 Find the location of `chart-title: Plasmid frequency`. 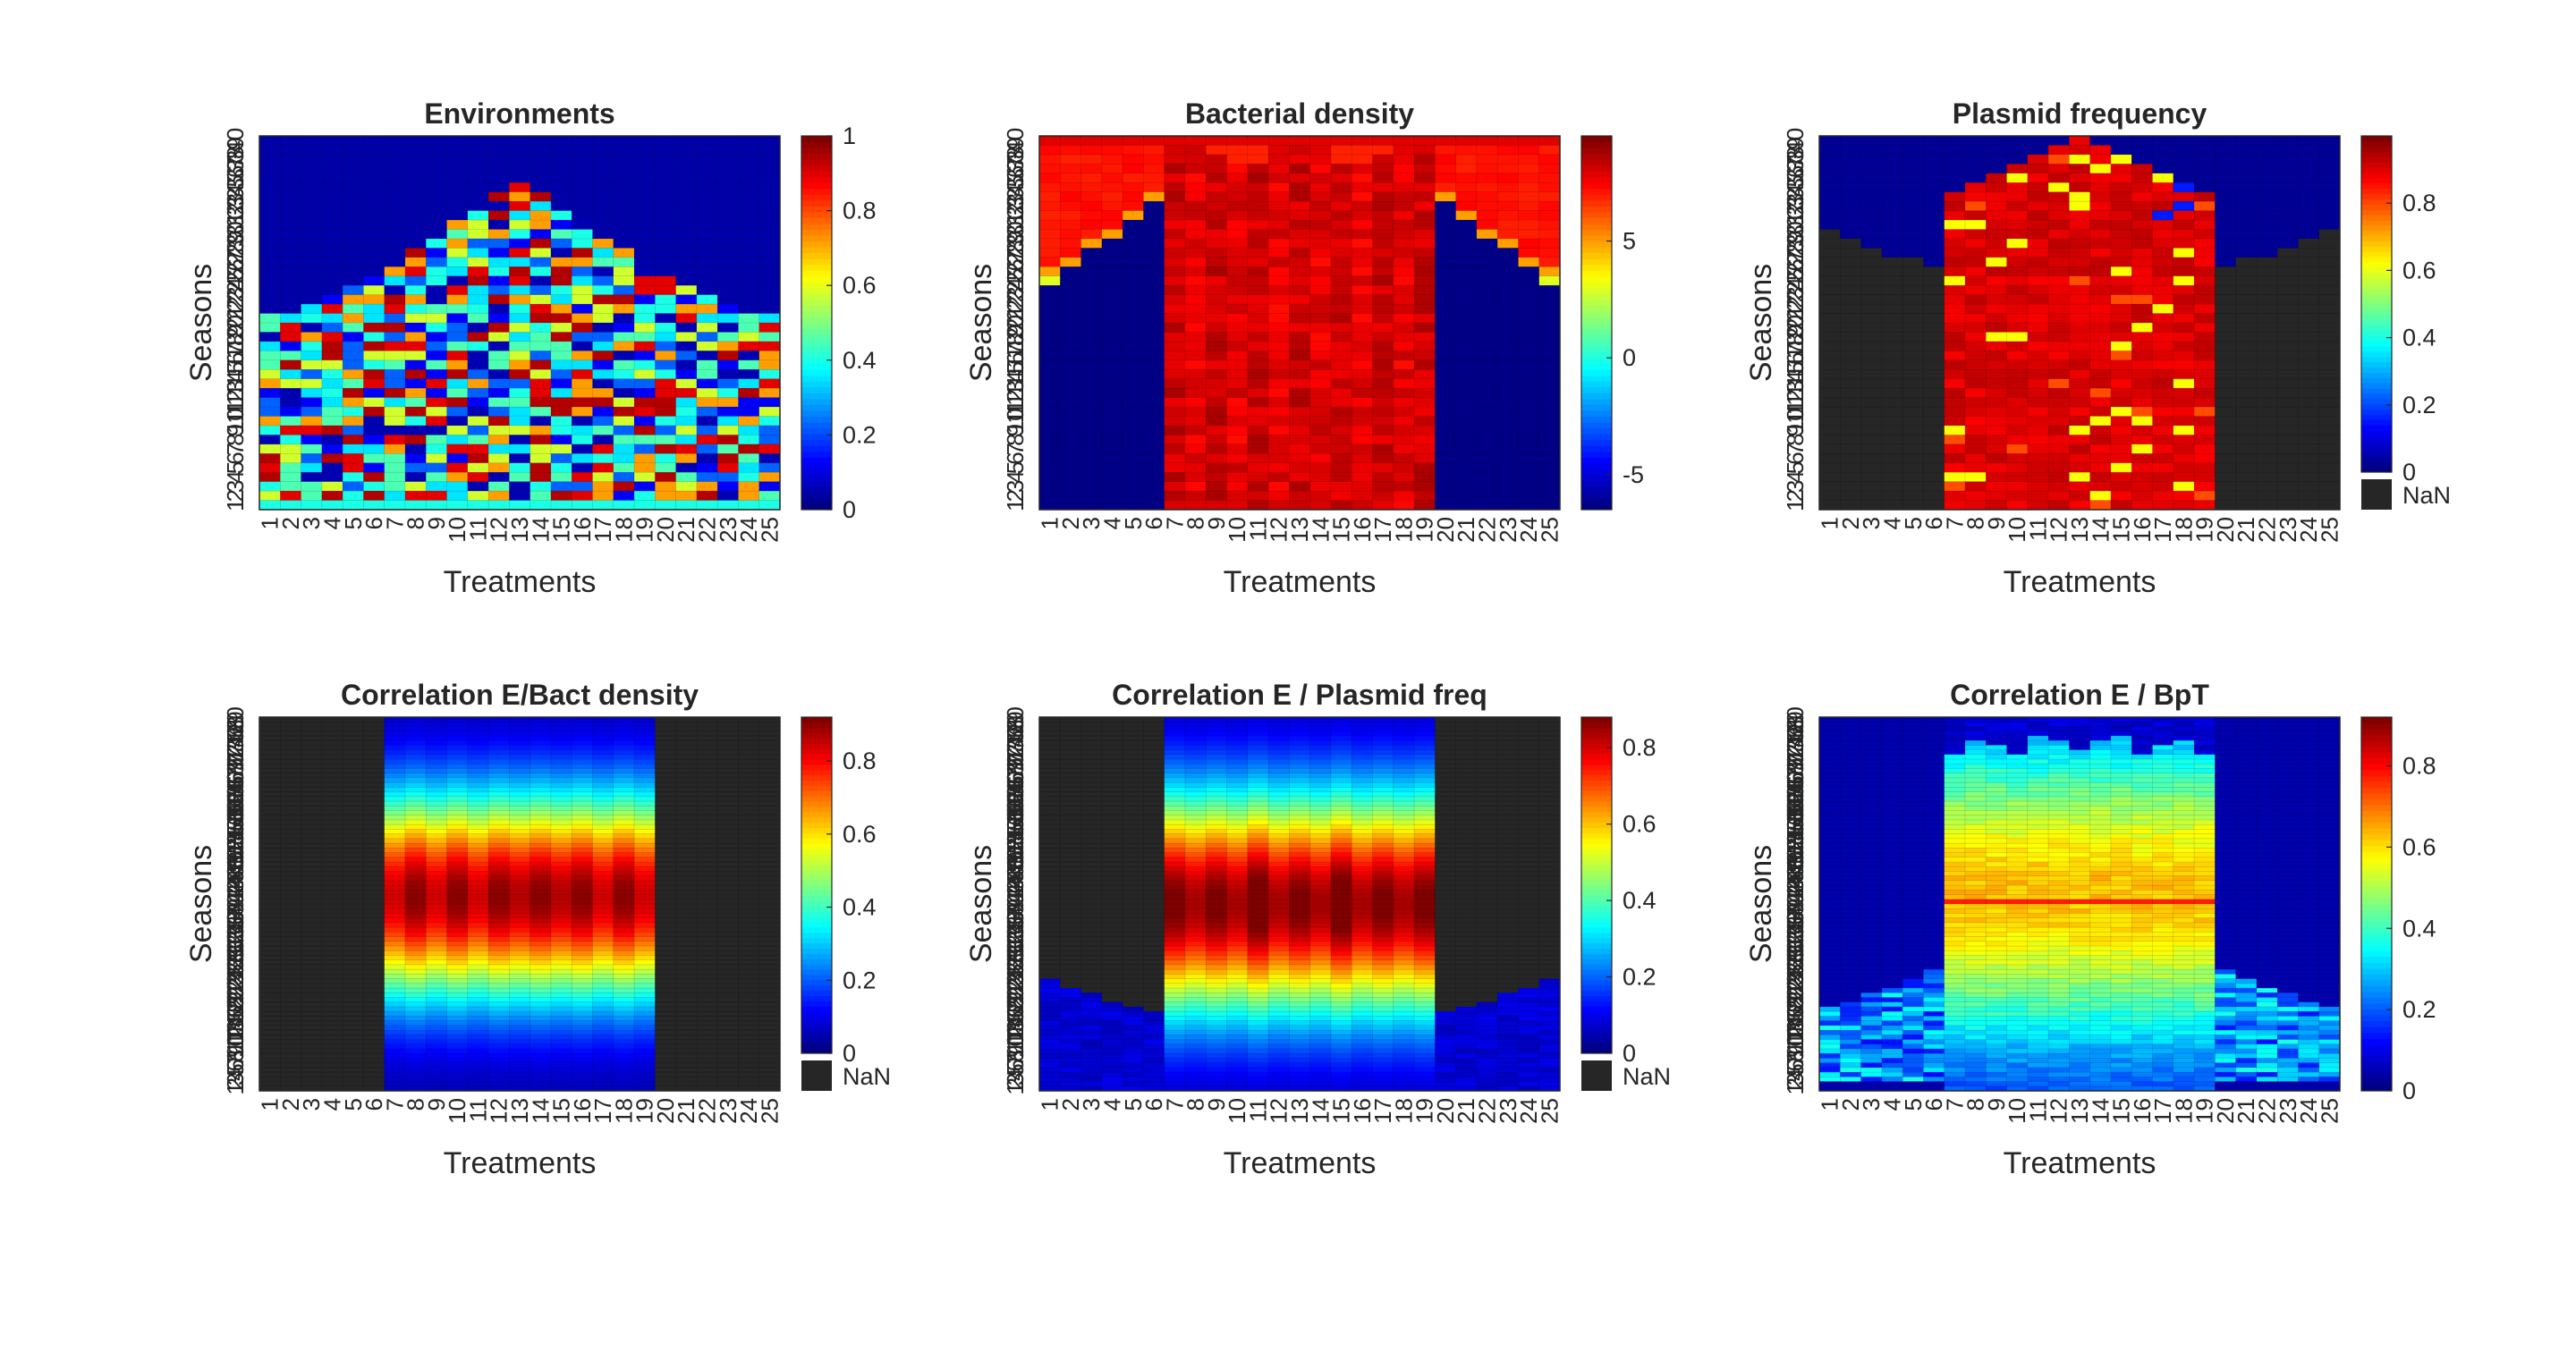

chart-title: Plasmid frequency is located at coordinates (2080, 114).